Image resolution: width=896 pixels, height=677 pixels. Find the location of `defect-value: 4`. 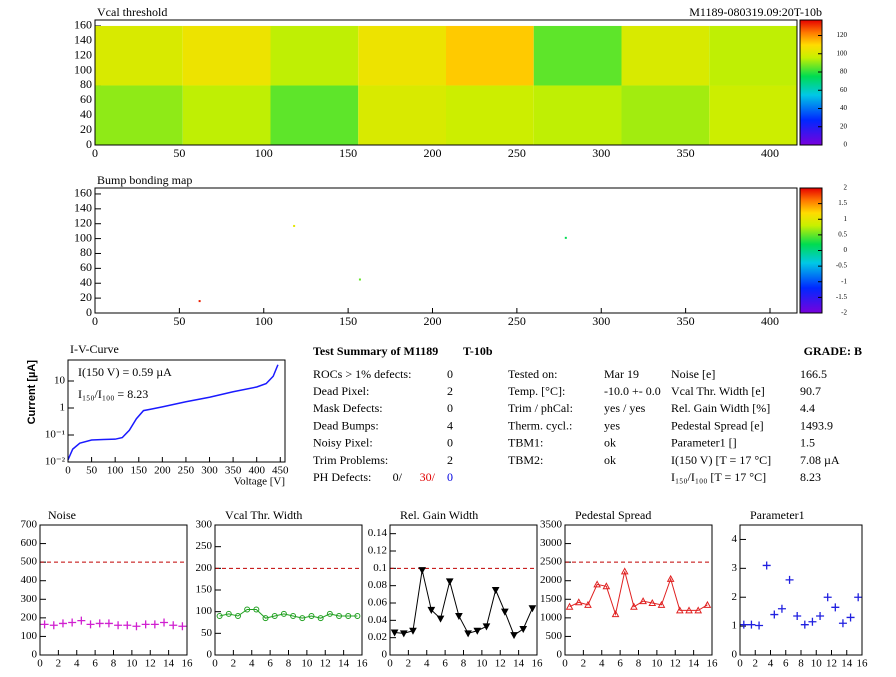

defect-value: 4 is located at coordinates (450, 425).